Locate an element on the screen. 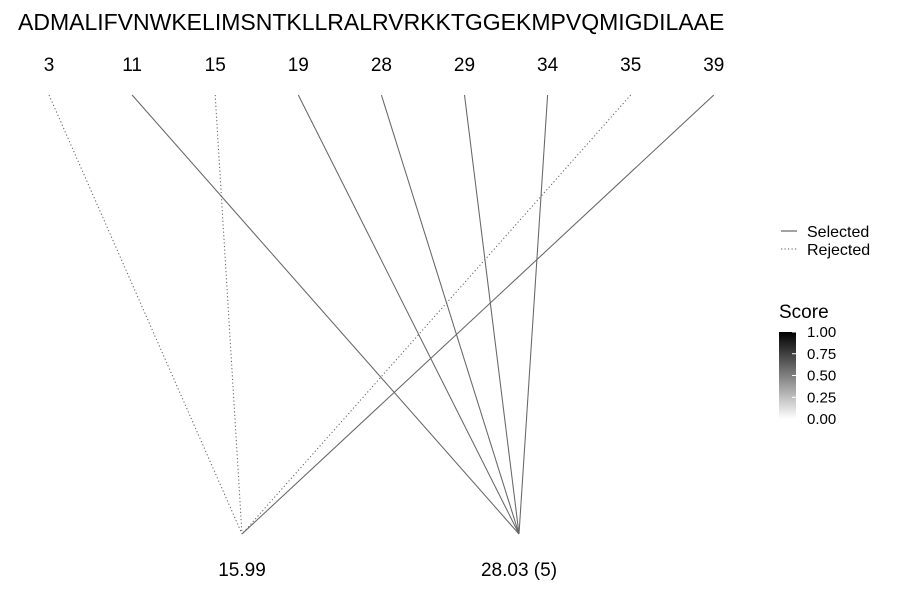 This screenshot has width=900, height=600. position-label-28: 28 is located at coordinates (381, 65).